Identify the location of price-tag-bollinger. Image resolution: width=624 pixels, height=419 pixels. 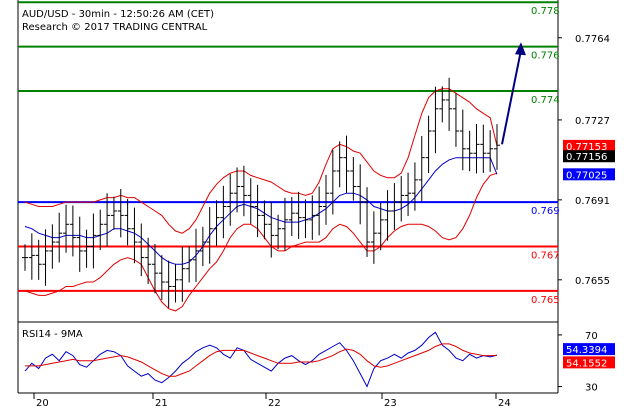
(589, 145).